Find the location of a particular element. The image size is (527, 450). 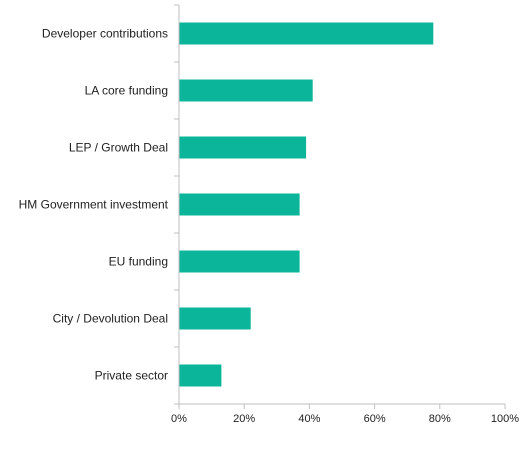

x-tick-label: 0% is located at coordinates (179, 419).